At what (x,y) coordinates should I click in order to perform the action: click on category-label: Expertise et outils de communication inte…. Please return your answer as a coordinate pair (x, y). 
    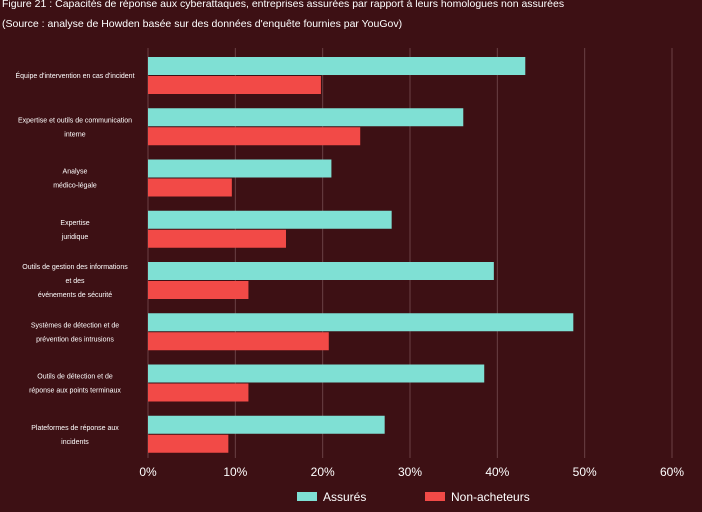
    Looking at the image, I should click on (75, 127).